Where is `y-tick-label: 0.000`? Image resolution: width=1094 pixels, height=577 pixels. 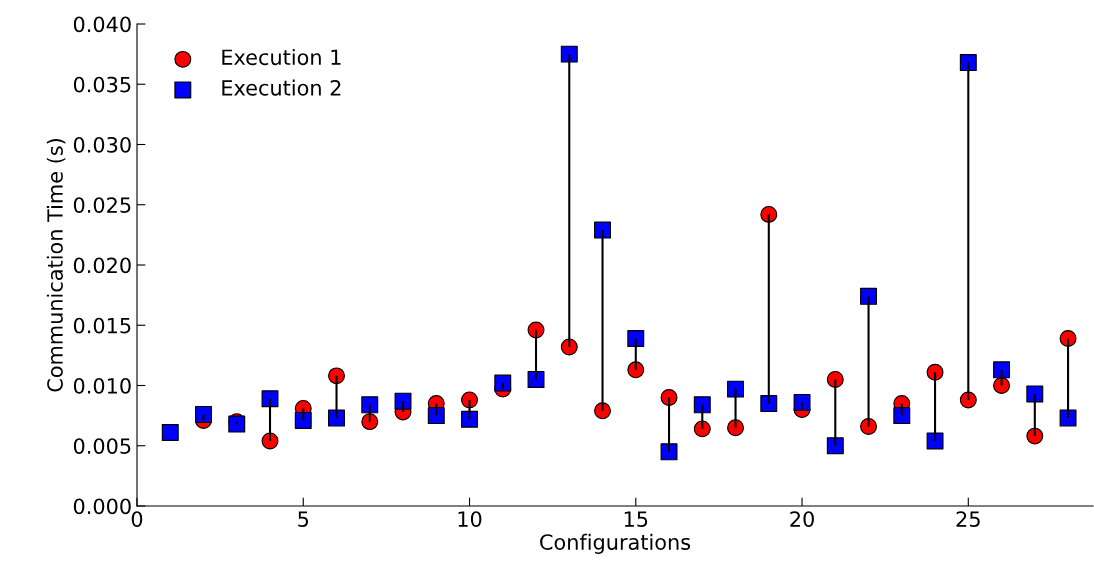 y-tick-label: 0.000 is located at coordinates (102, 506).